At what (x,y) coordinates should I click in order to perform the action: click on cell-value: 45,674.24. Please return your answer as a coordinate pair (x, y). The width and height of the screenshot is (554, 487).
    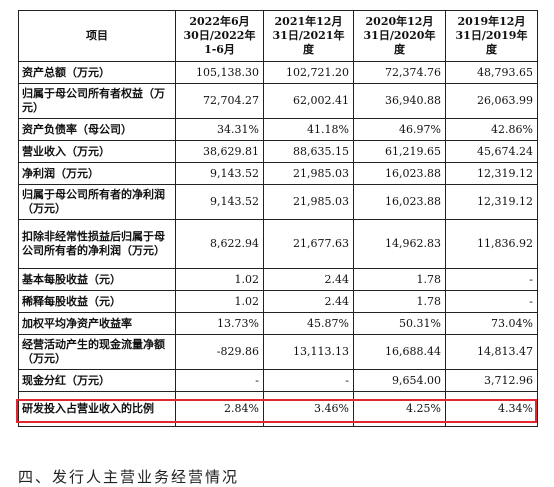
    Looking at the image, I should click on (491, 151).